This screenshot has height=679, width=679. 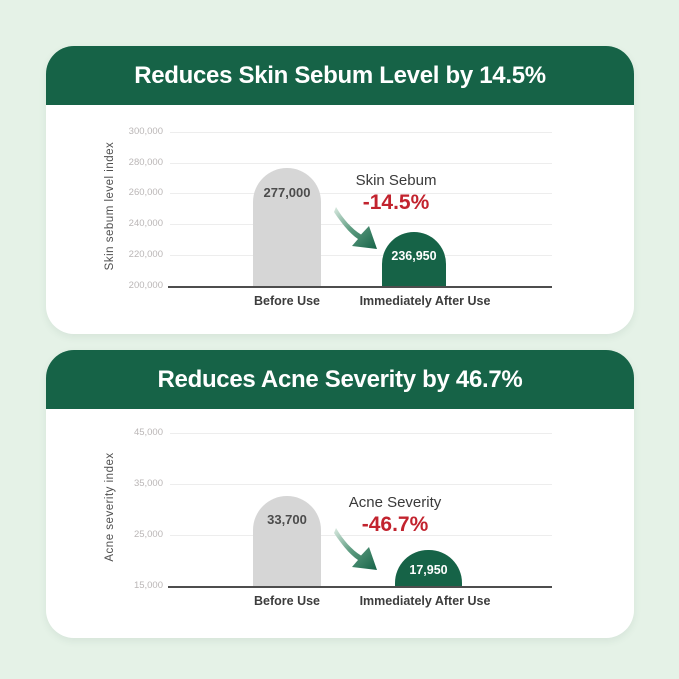 I want to click on sebum-annotation: Skin Sebum -14.5%, so click(x=396, y=194).